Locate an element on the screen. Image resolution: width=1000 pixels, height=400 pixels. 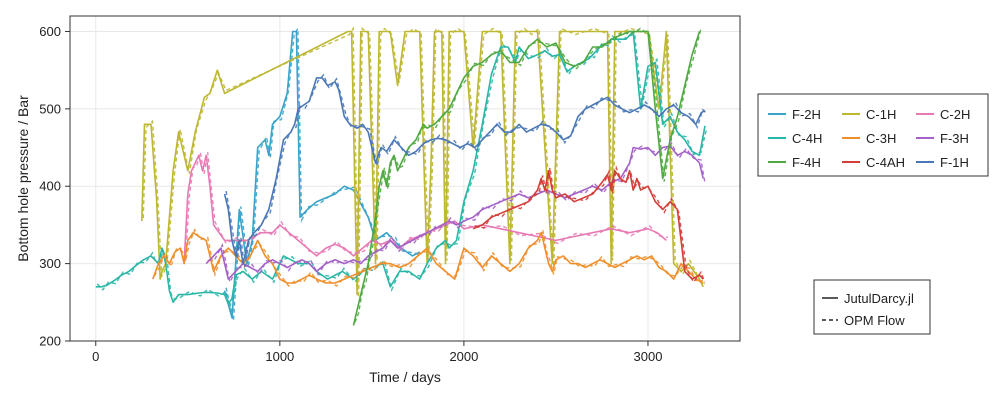
legend-label: F-3H is located at coordinates (954, 138).